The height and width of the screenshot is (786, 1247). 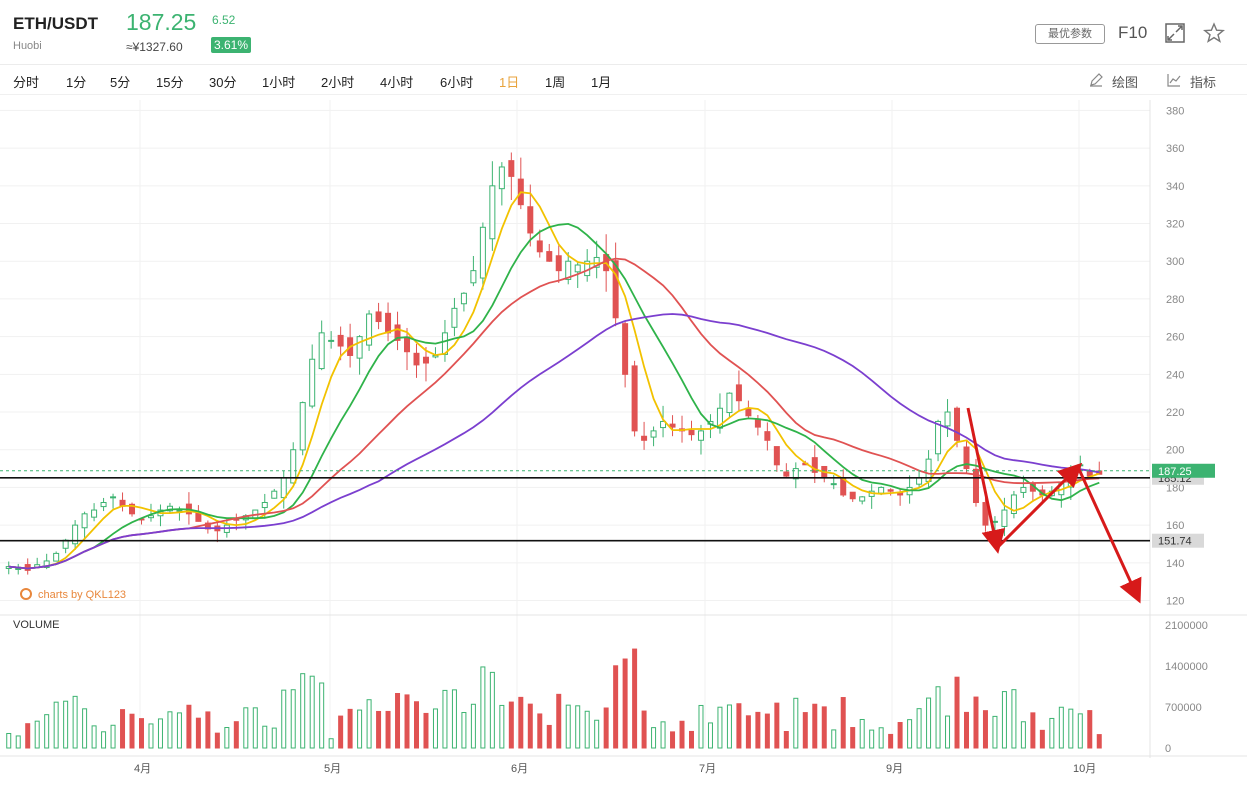 I want to click on price-tick-label: 340, so click(x=1175, y=187).